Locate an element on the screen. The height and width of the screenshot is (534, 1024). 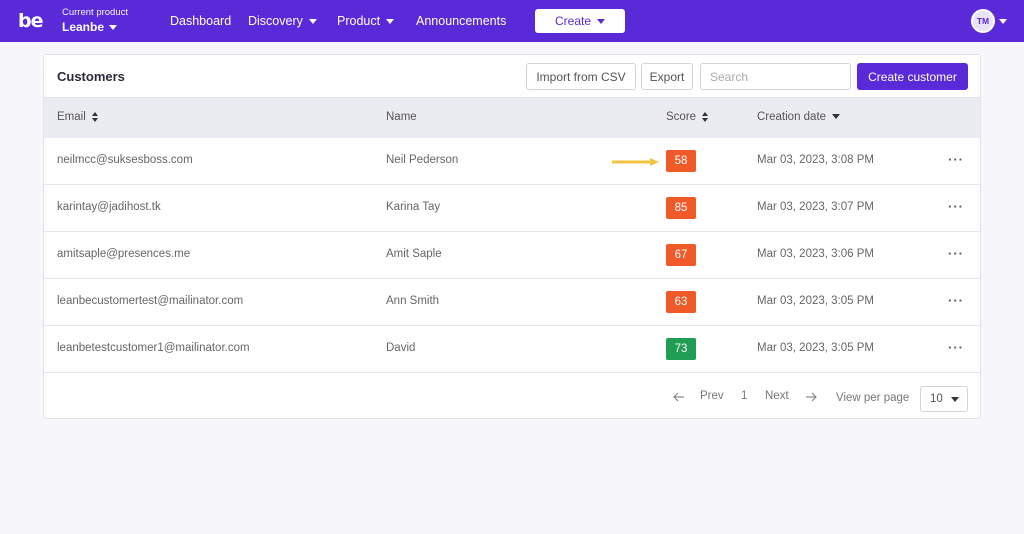
search-input is located at coordinates (775, 76).